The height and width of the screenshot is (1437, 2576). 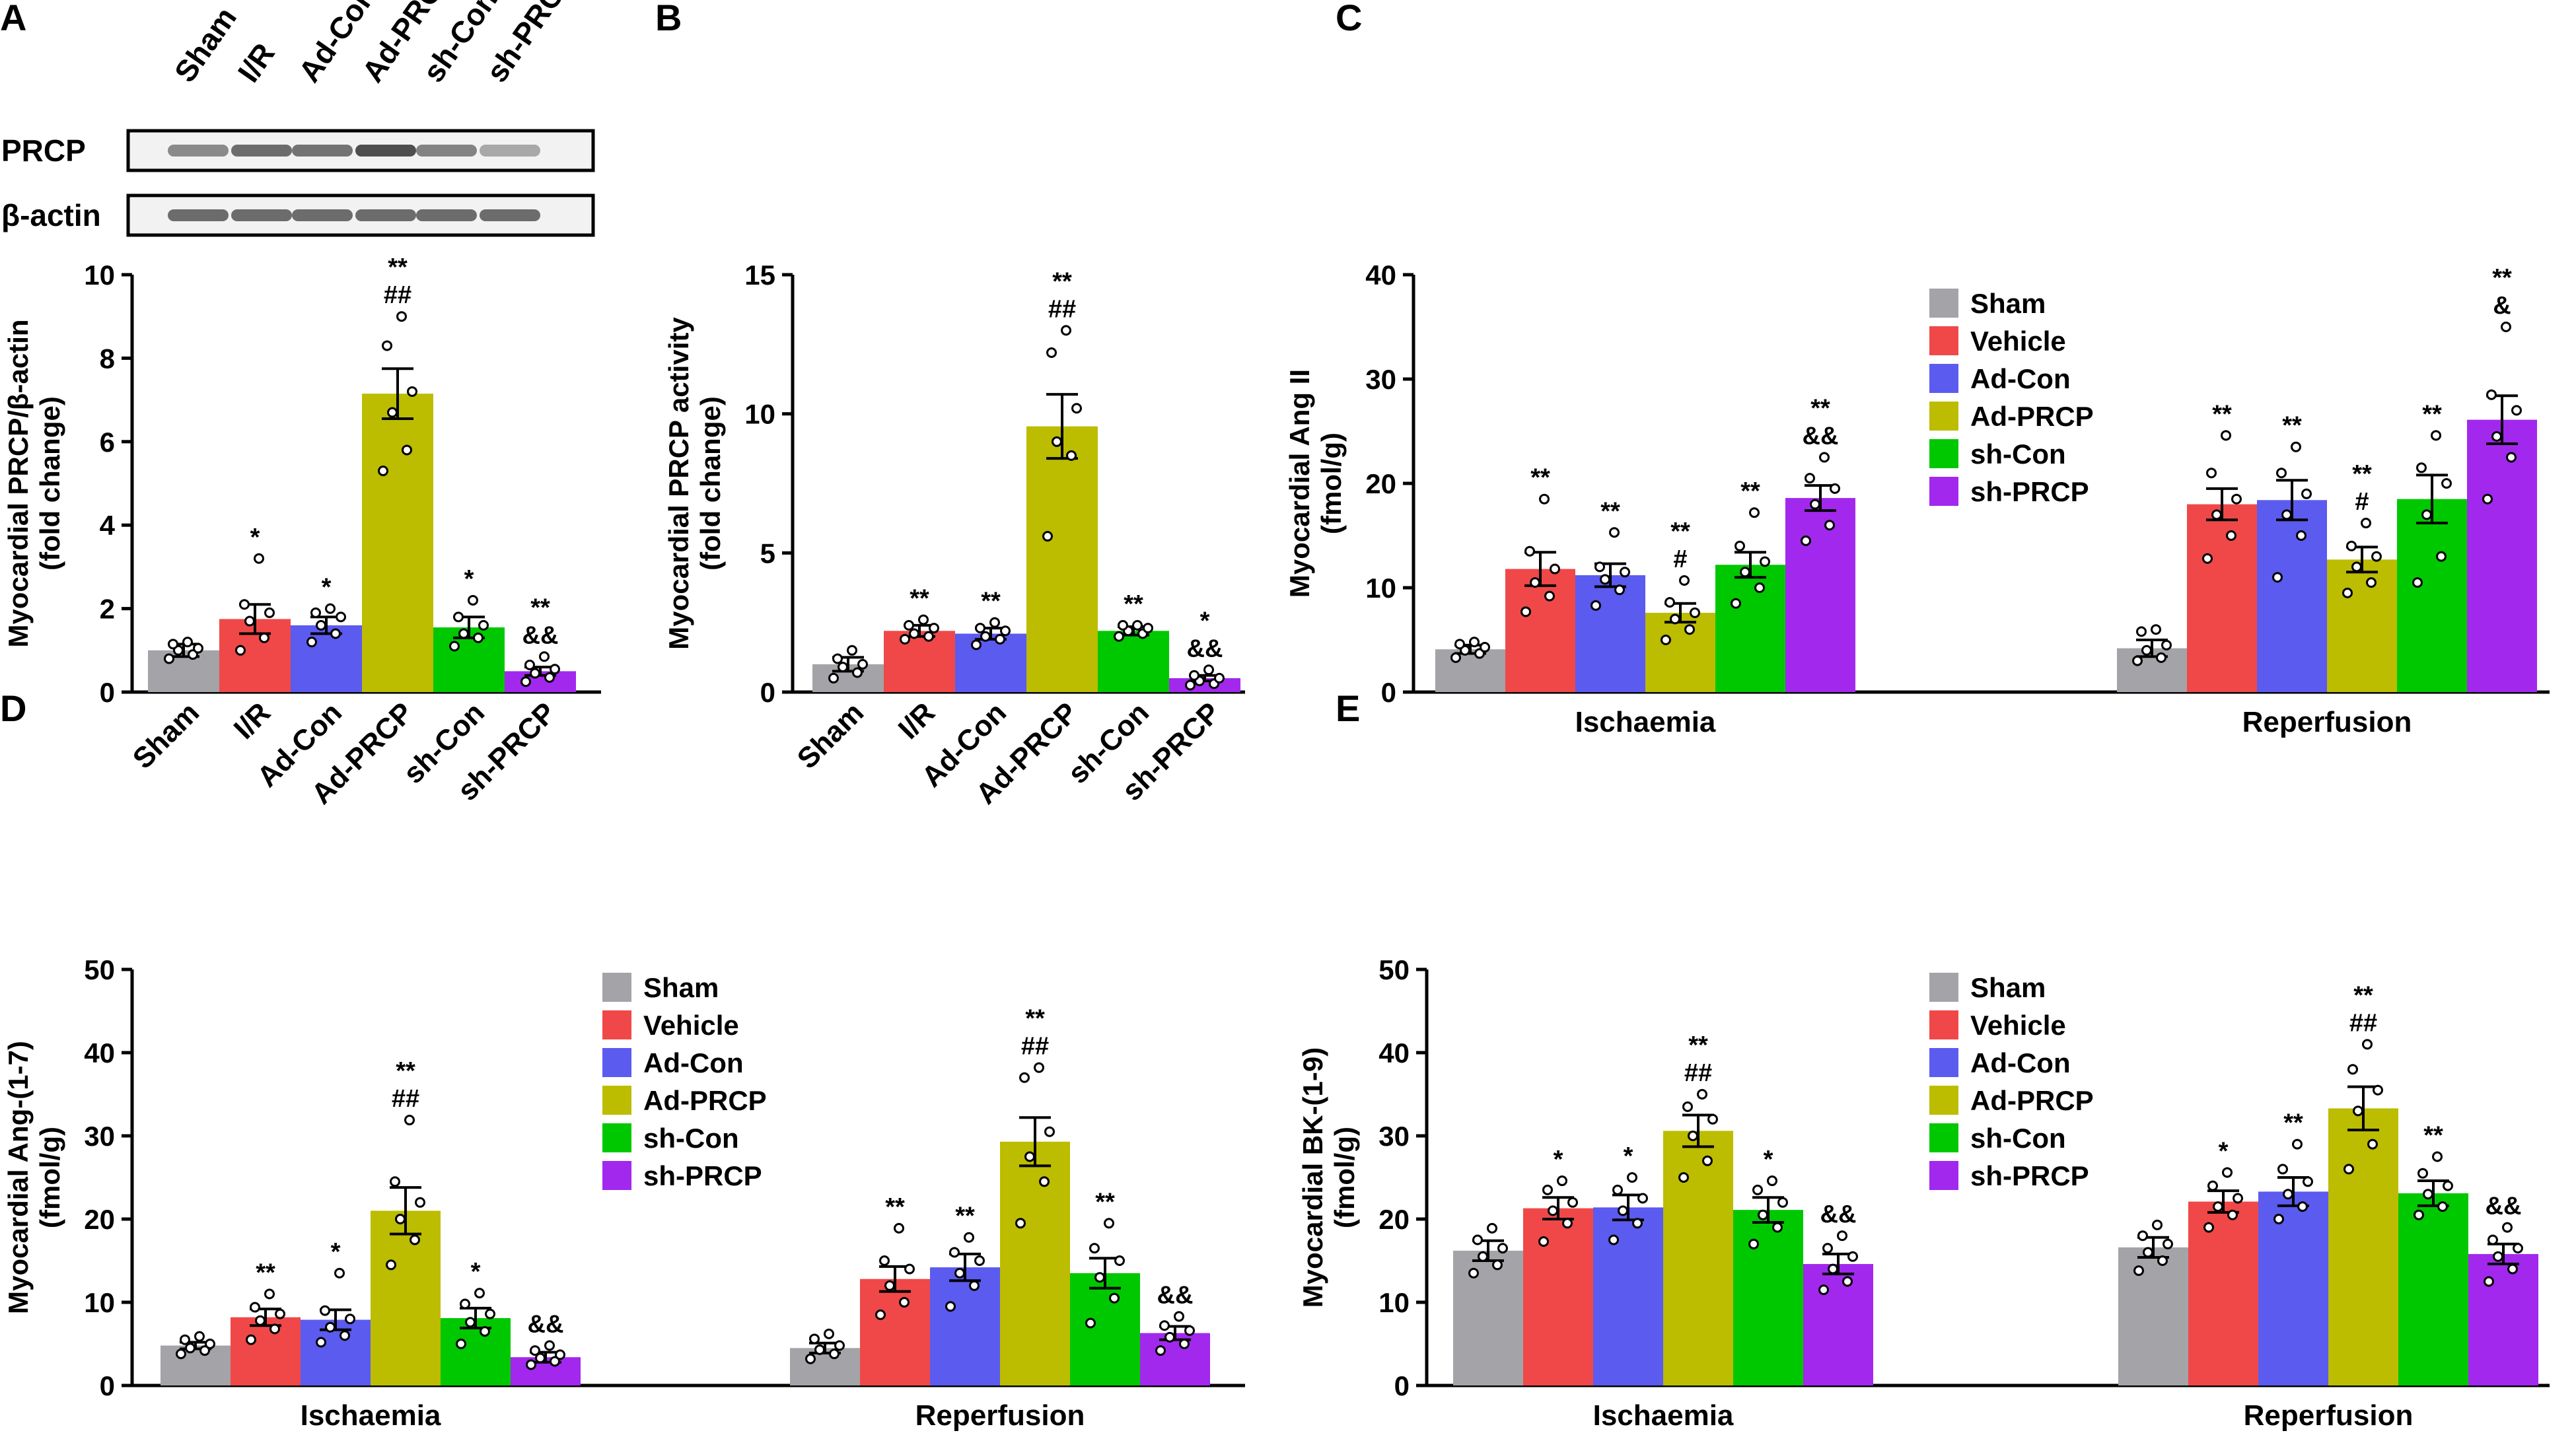 I want to click on blot-lane-label-sham: Sham, so click(x=206, y=44).